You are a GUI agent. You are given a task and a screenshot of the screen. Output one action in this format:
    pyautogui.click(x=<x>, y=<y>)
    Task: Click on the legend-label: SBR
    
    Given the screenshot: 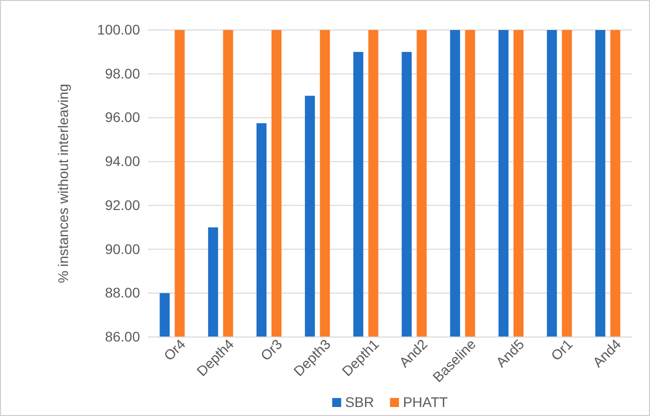 What is the action you would take?
    pyautogui.click(x=359, y=402)
    